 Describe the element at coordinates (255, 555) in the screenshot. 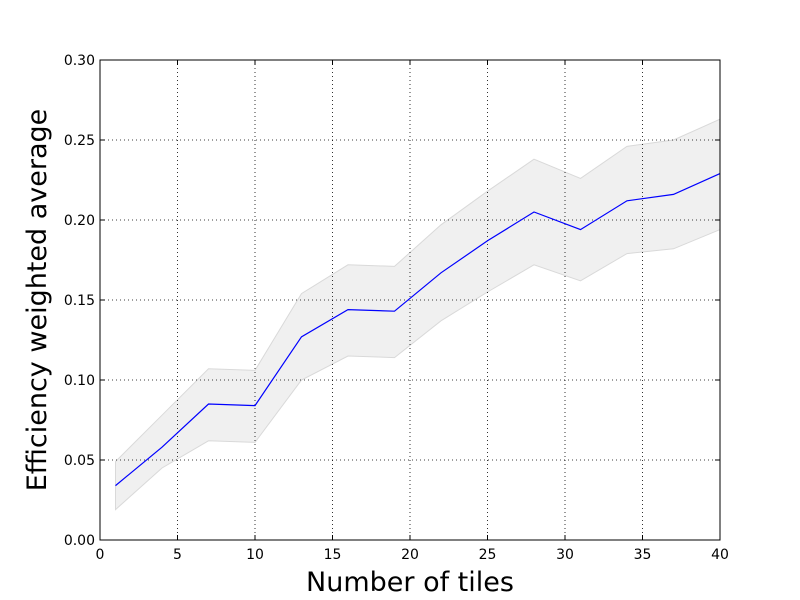

I see `x-tick-label: 10` at that location.